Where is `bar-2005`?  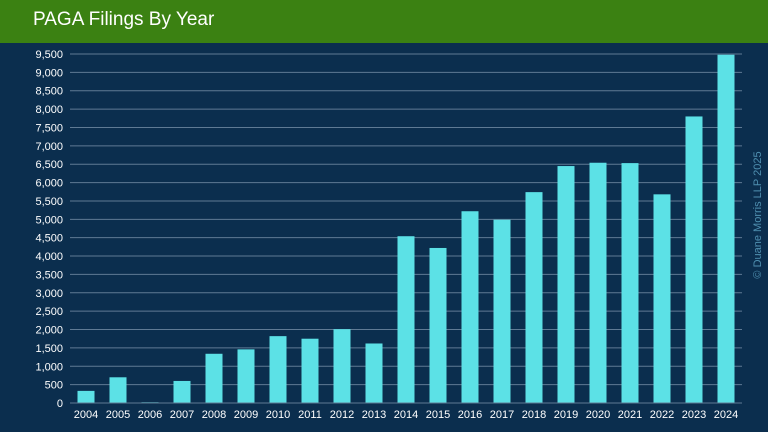
bar-2005 is located at coordinates (118, 390).